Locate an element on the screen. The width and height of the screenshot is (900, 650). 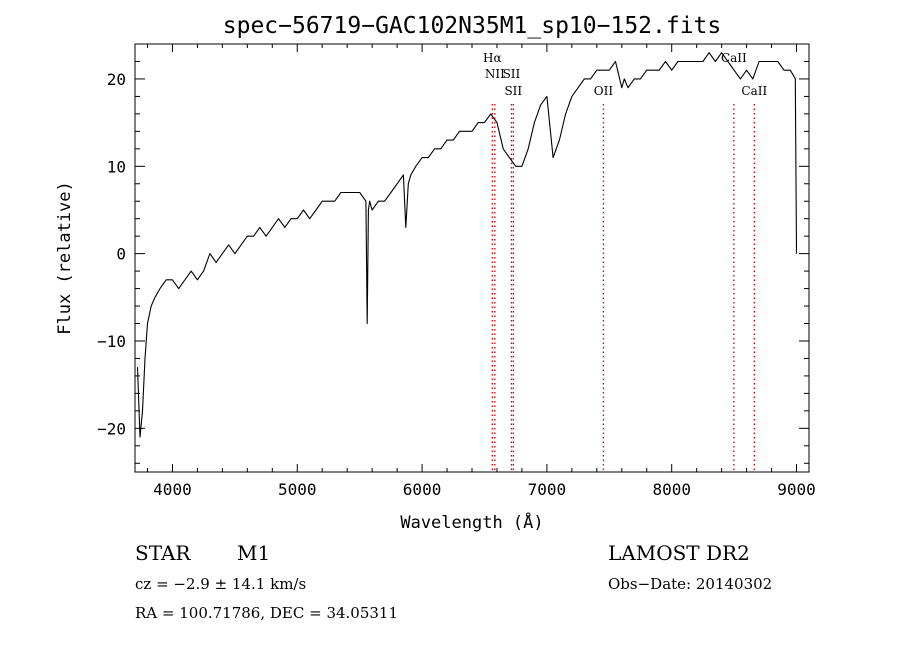
line-marker-label: Hα is located at coordinates (492, 58).